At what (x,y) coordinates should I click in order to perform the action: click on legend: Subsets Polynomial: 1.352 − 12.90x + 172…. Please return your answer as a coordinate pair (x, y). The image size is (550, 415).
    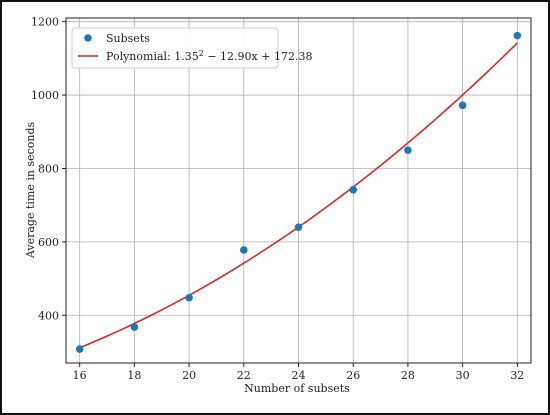
    Looking at the image, I should click on (191, 48).